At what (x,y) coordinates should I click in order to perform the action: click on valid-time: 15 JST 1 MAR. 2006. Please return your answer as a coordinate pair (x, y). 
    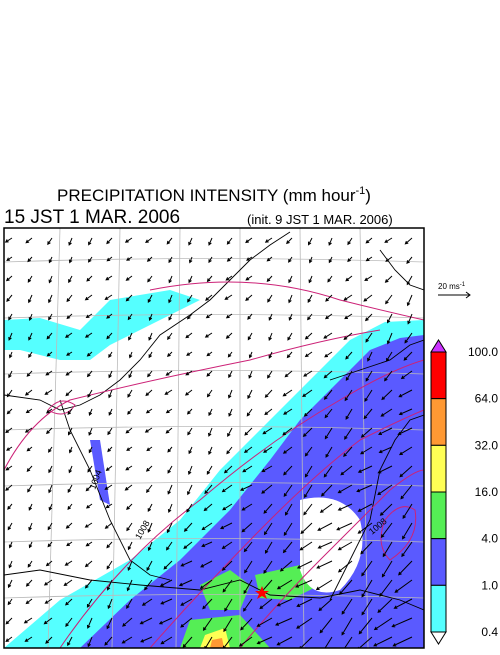
    Looking at the image, I should click on (92, 217).